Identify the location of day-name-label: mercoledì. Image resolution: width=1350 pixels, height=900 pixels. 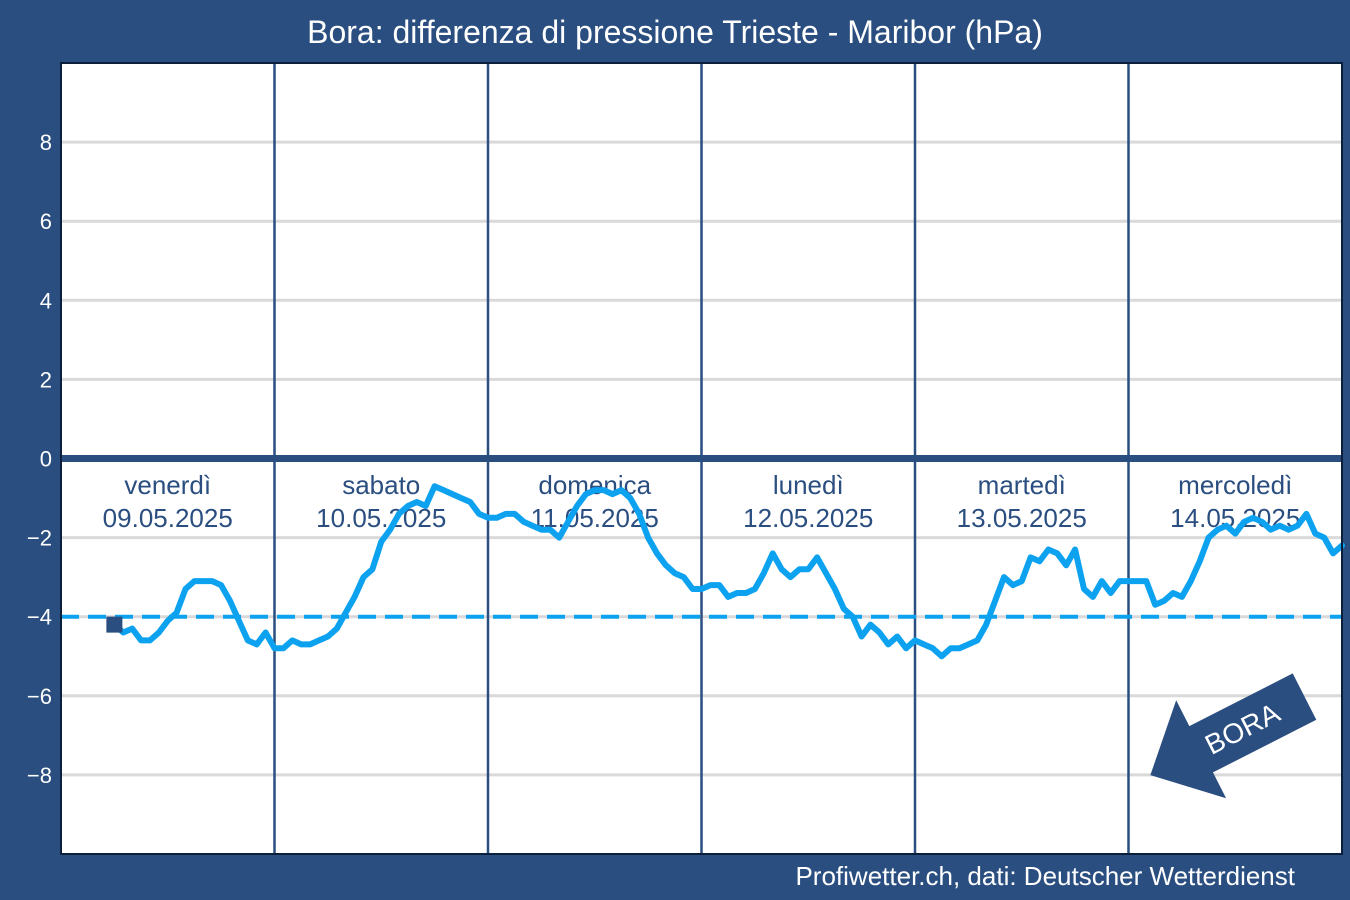
(1235, 485).